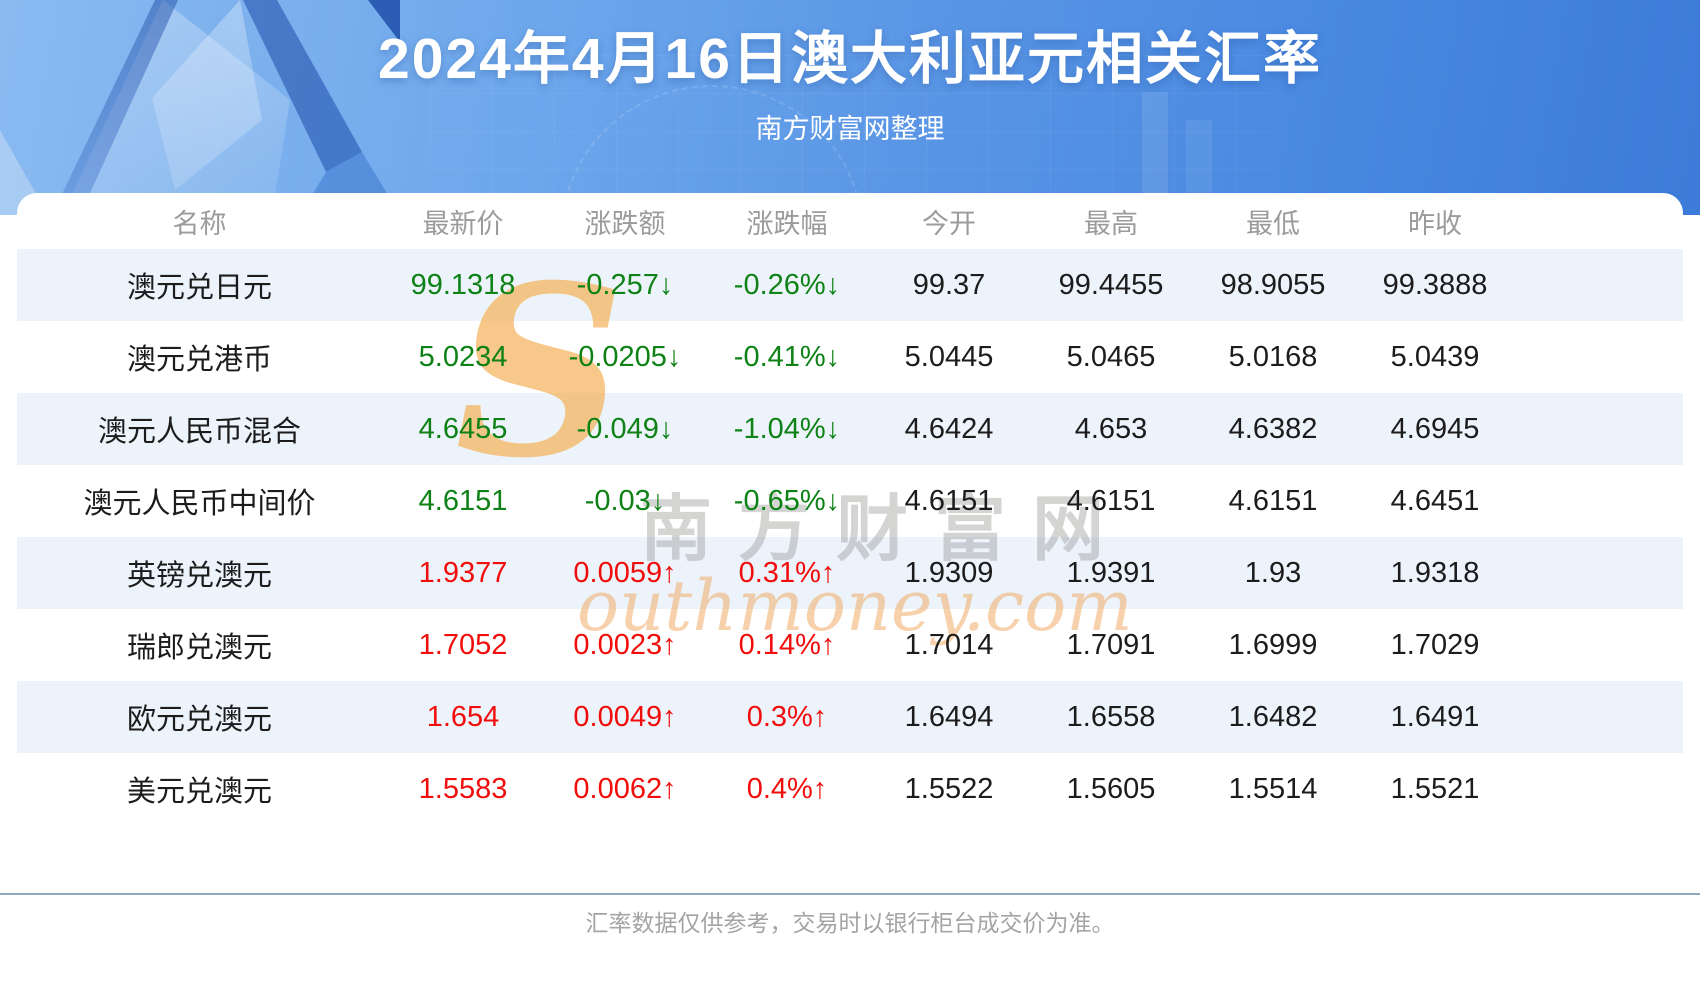 This screenshot has height=1000, width=1700. I want to click on cell-open: 5.0445, so click(949, 356).